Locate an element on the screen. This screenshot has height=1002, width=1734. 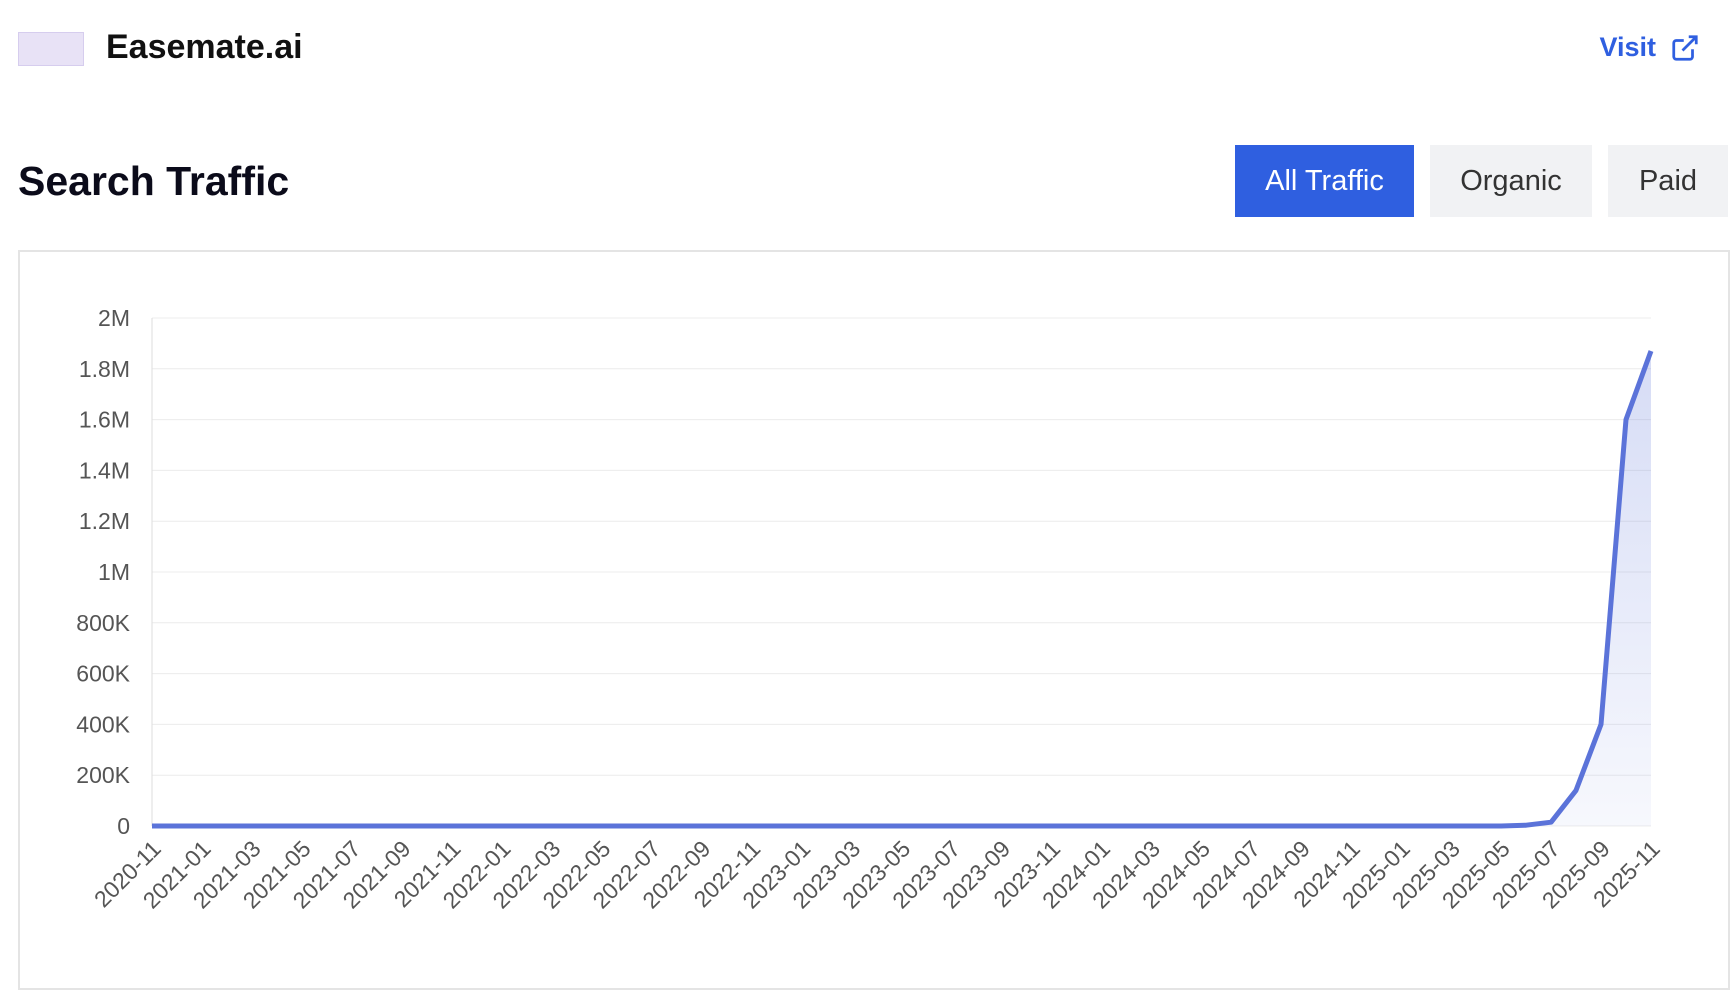
y-tick-label: 1.2M is located at coordinates (104, 521).